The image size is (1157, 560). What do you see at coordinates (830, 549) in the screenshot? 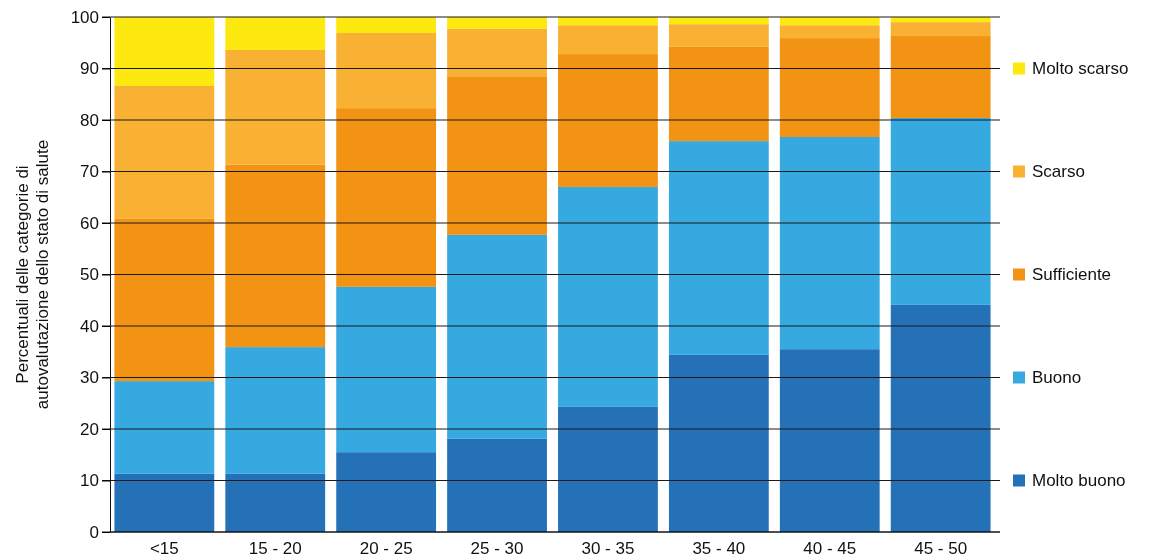
I see `x-tick-label: 40 - 45` at bounding box center [830, 549].